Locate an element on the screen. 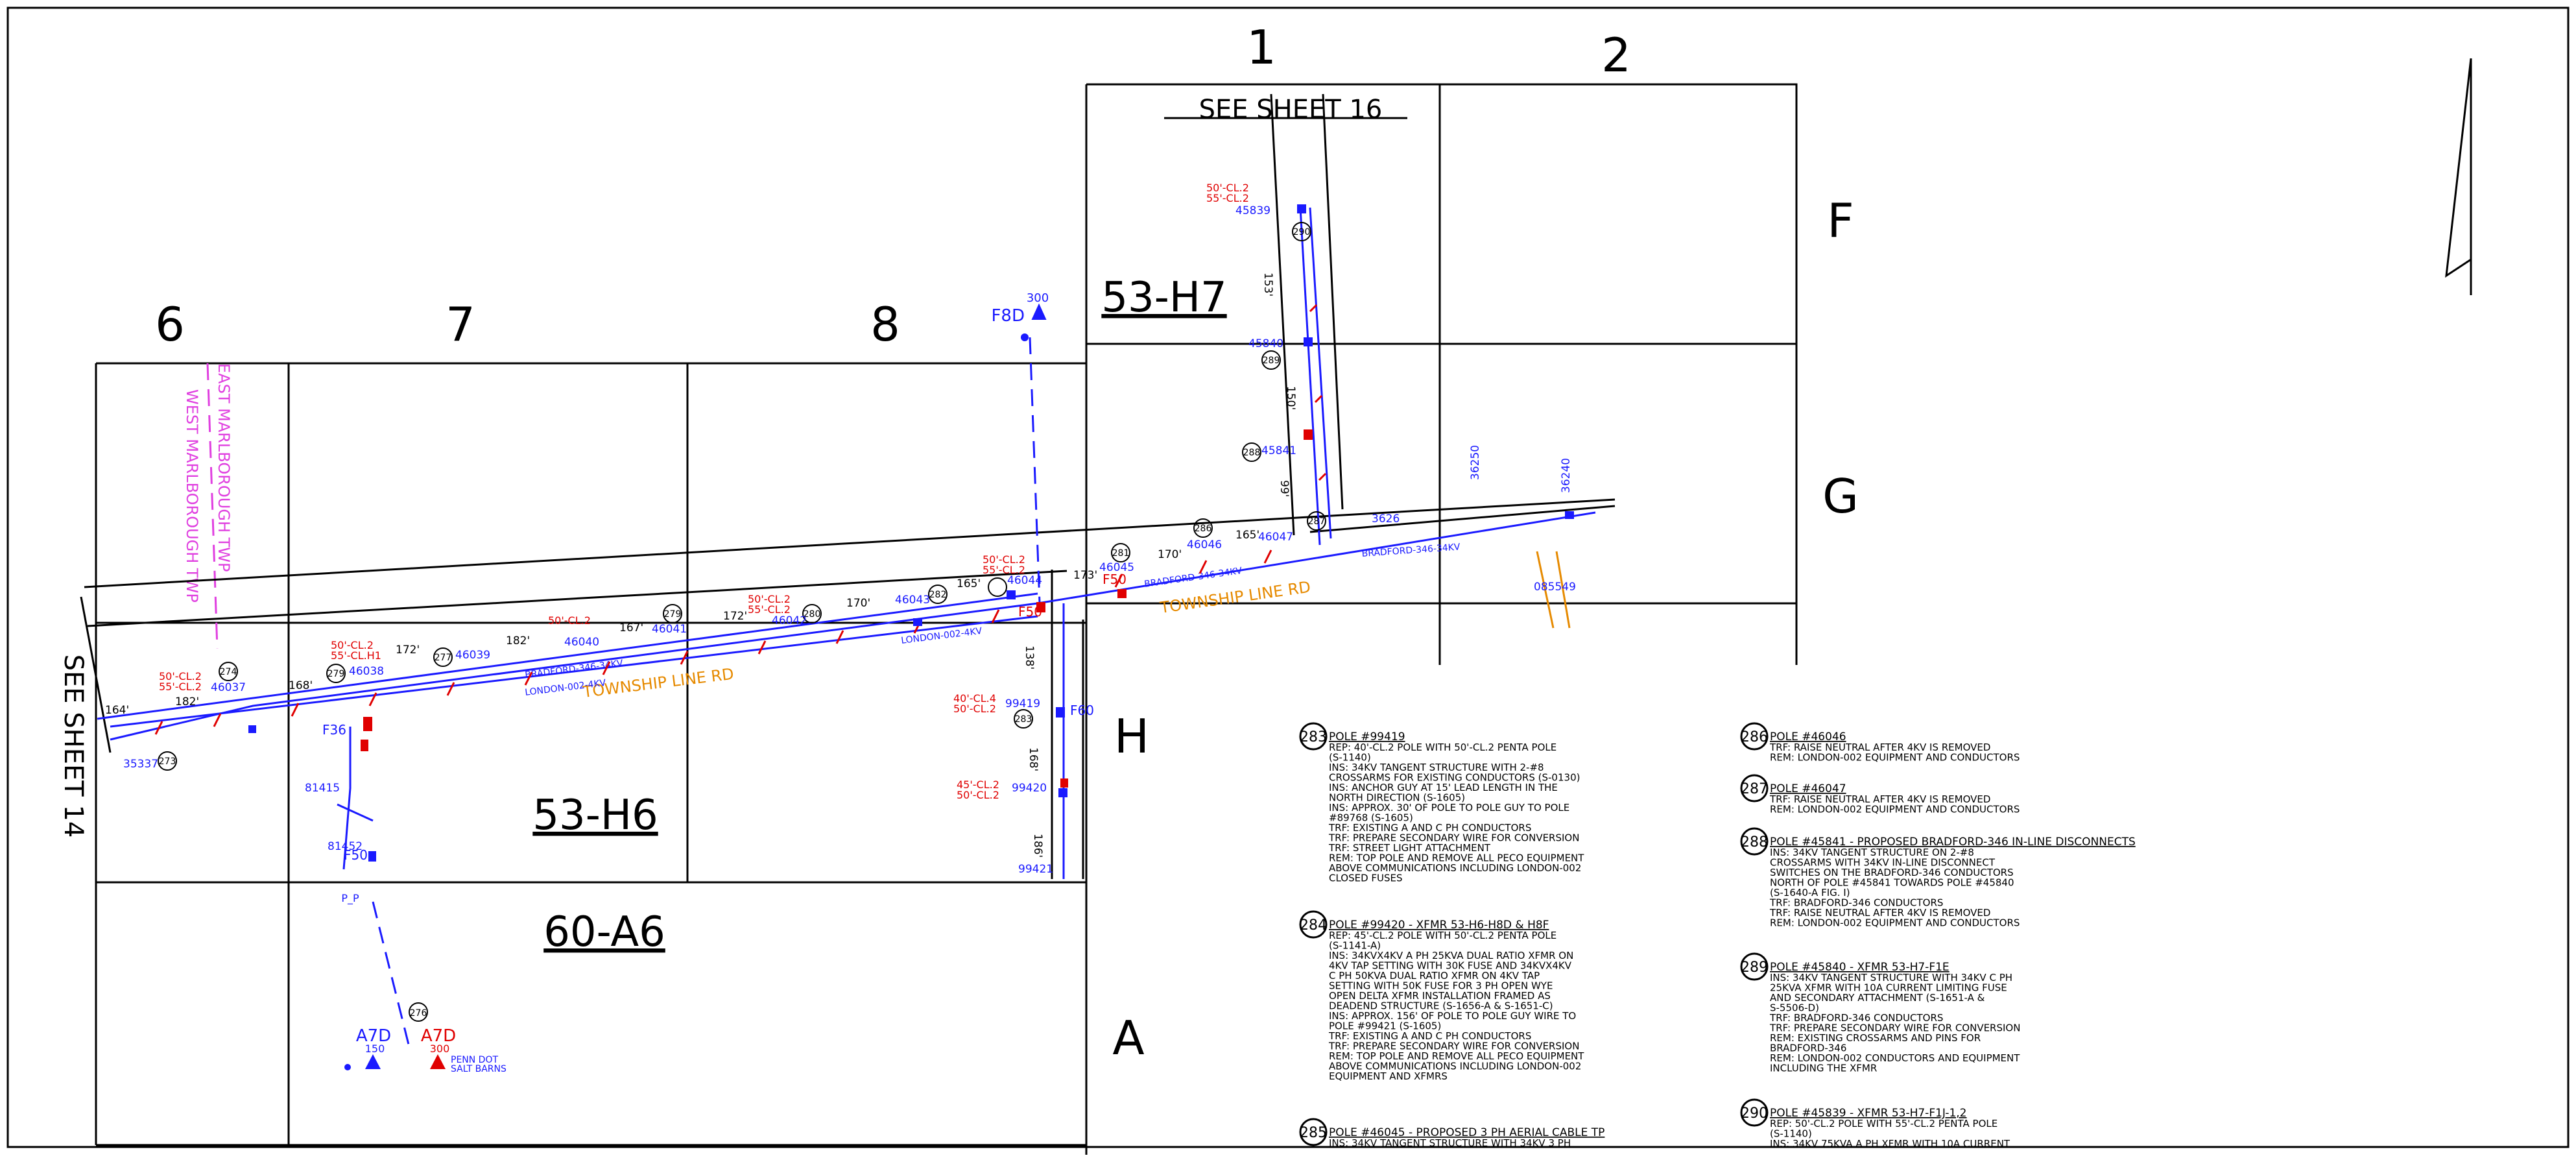  device-a7d-1: A7D 150 is located at coordinates (367, 1048).